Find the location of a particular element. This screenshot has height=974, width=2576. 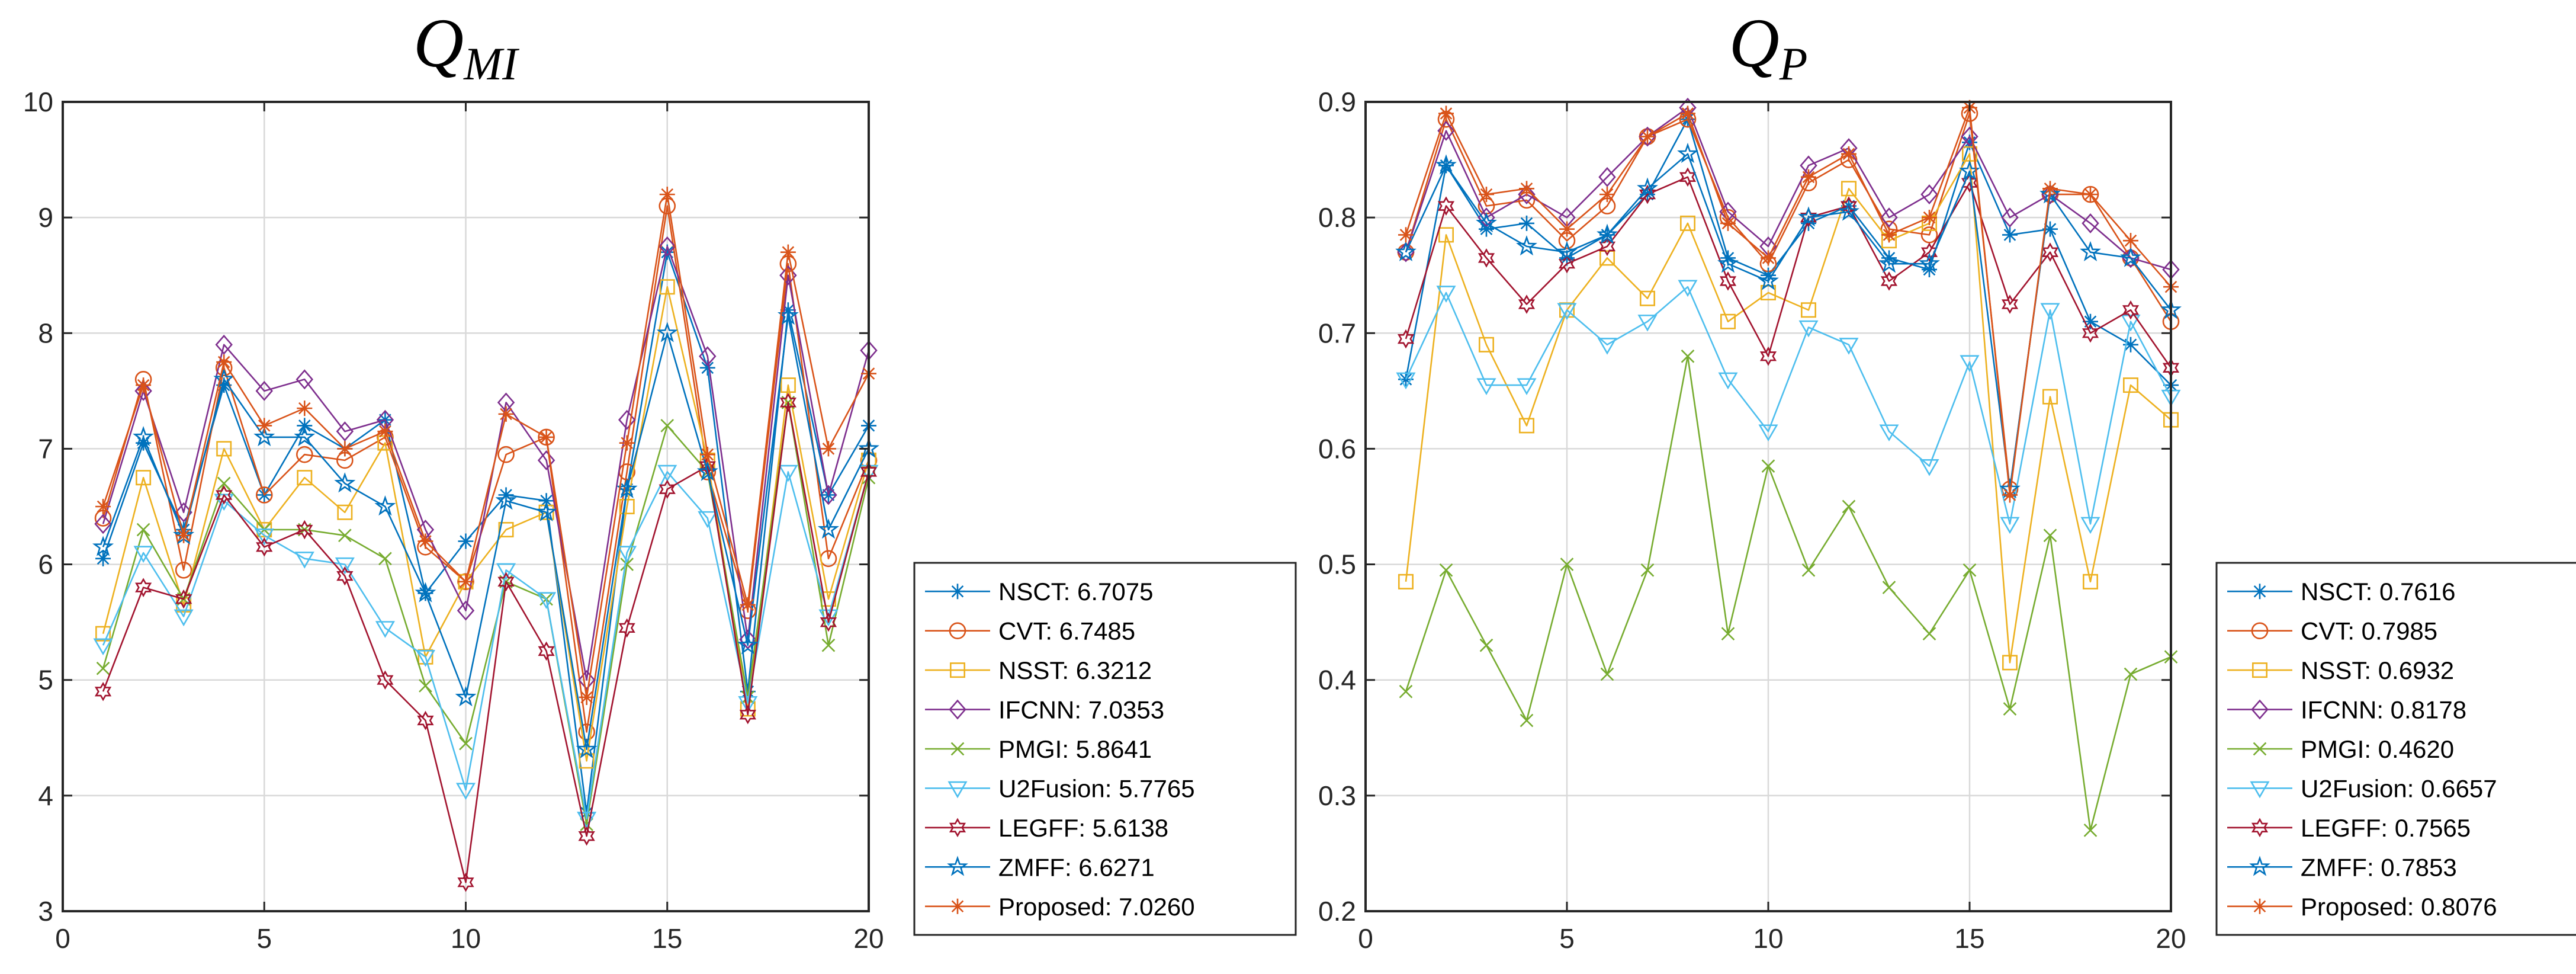

chart-title: QP is located at coordinates (1768, 46).